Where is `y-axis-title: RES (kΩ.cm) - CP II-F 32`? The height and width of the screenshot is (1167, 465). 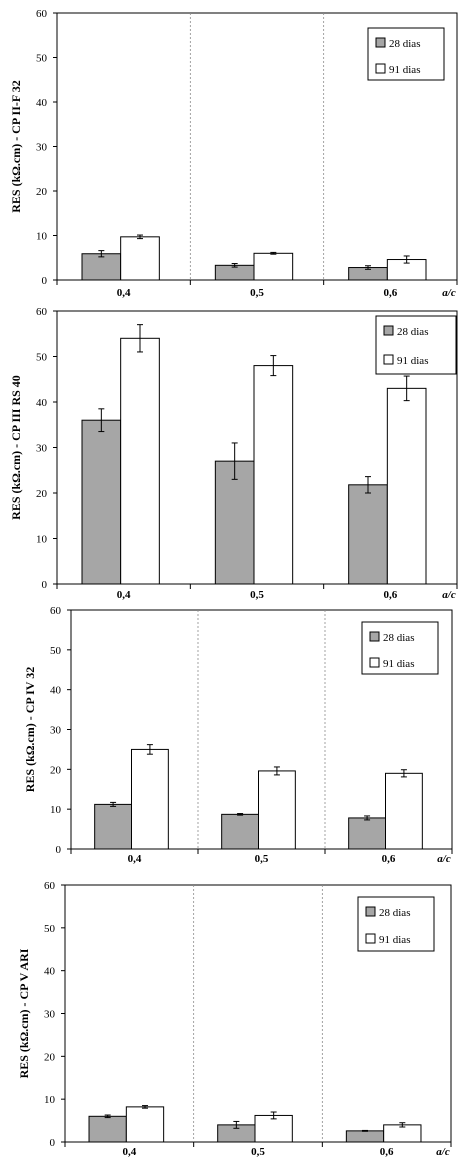
y-axis-title: RES (kΩ.cm) - CP II-F 32 is located at coordinates (16, 146).